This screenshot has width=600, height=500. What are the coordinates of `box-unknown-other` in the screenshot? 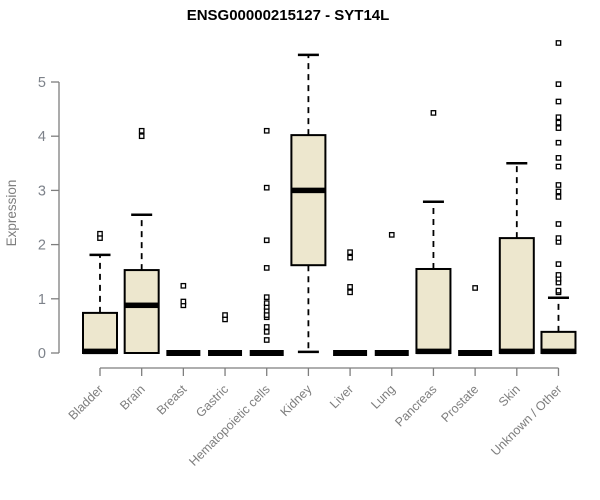 It's located at (558, 197).